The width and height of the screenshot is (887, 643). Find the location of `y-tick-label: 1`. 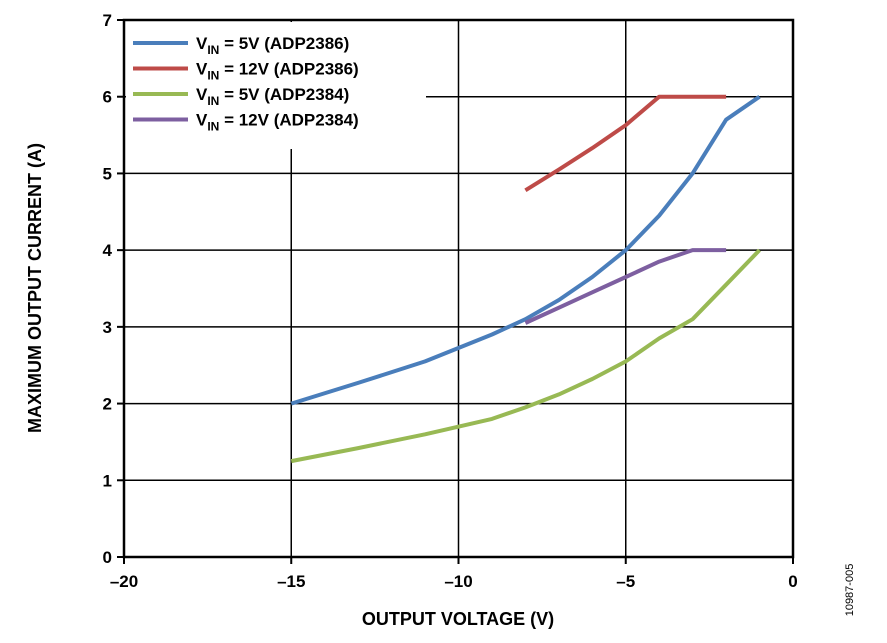

y-tick-label: 1 is located at coordinates (107, 480).